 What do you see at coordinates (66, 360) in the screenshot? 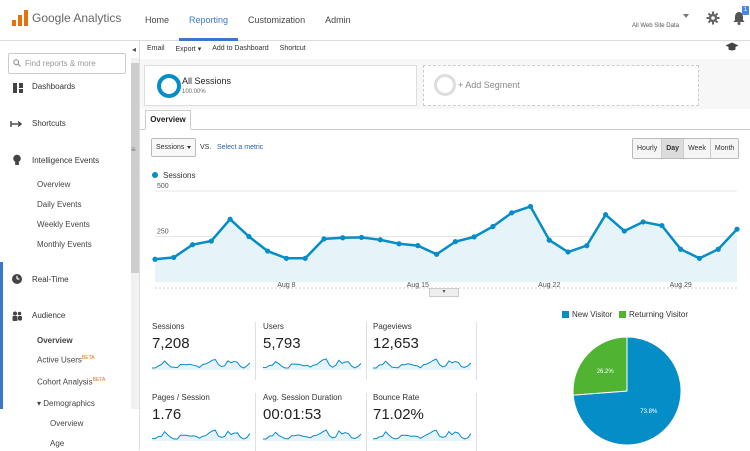
I see `sidebar-item-active-users: Active UsersBETA` at bounding box center [66, 360].